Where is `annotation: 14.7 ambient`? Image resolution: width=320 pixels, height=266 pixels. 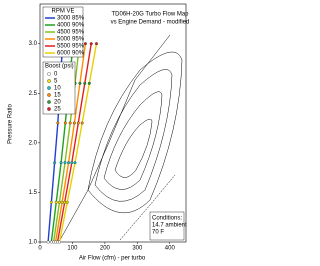 annotation: 14.7 ambient is located at coordinates (169, 226).